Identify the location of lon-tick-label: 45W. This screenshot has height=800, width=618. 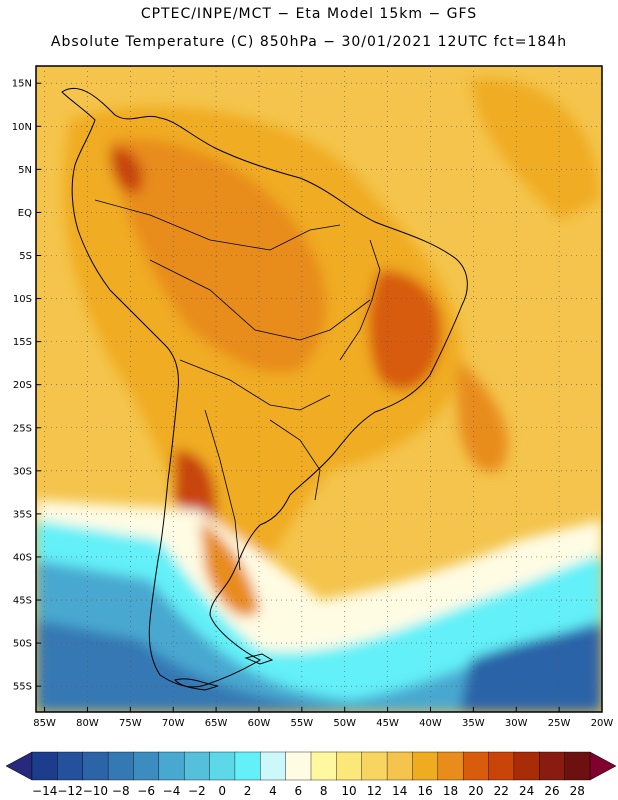
(387, 723).